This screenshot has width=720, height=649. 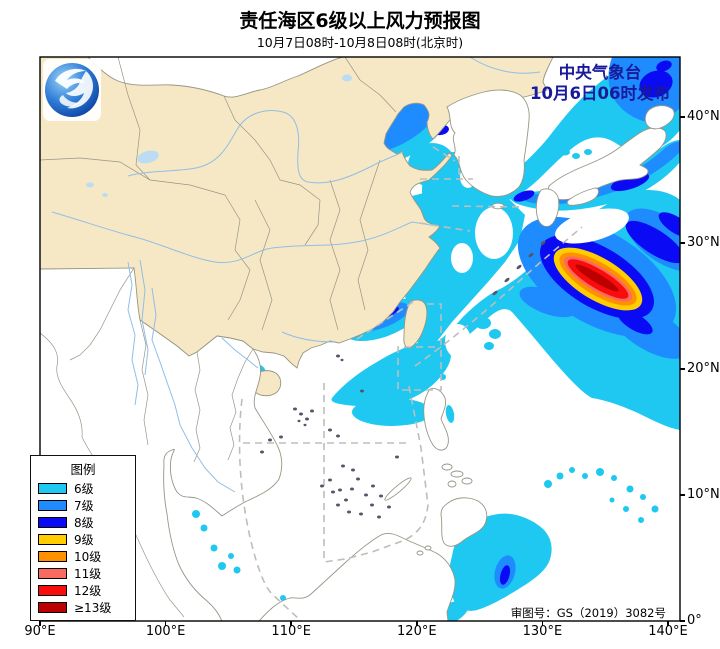 What do you see at coordinates (703, 368) in the screenshot?
I see `y-tick-label: 20°N` at bounding box center [703, 368].